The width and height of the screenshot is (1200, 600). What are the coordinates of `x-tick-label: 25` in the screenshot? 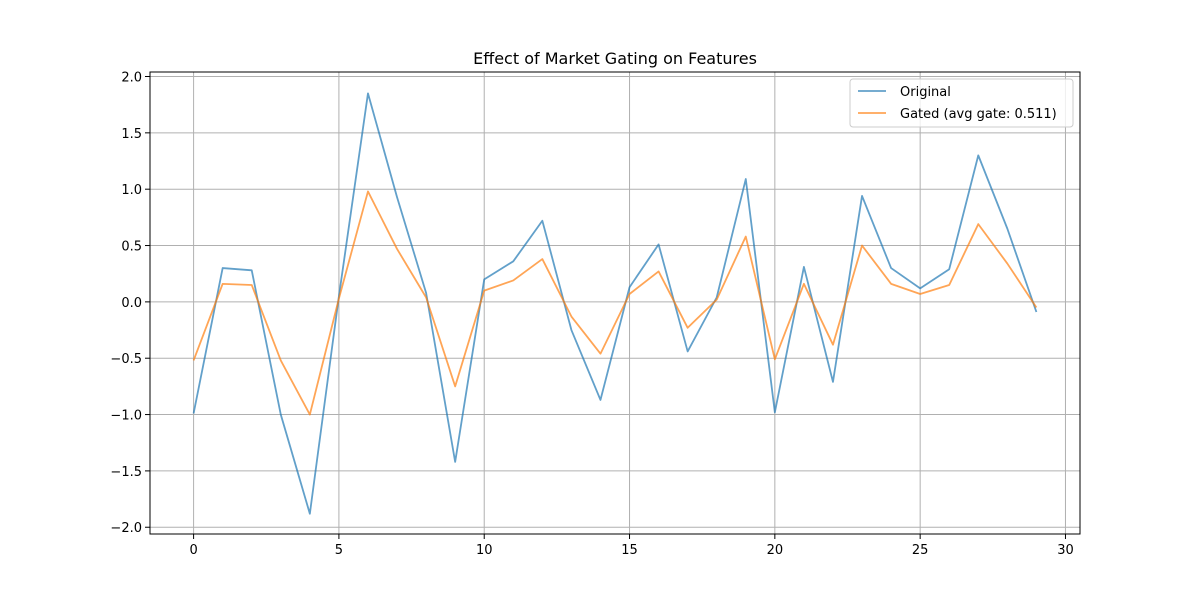 It's located at (920, 550).